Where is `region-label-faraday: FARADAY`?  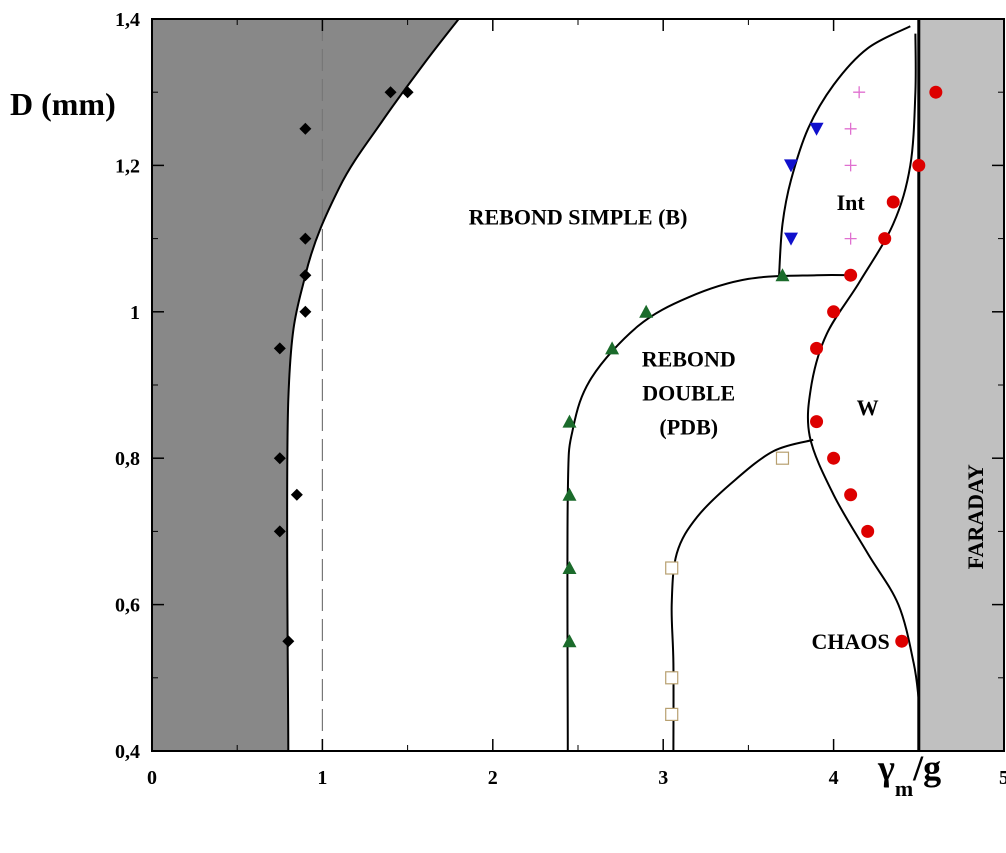
region-label-faraday: FARADAY is located at coordinates (975, 516).